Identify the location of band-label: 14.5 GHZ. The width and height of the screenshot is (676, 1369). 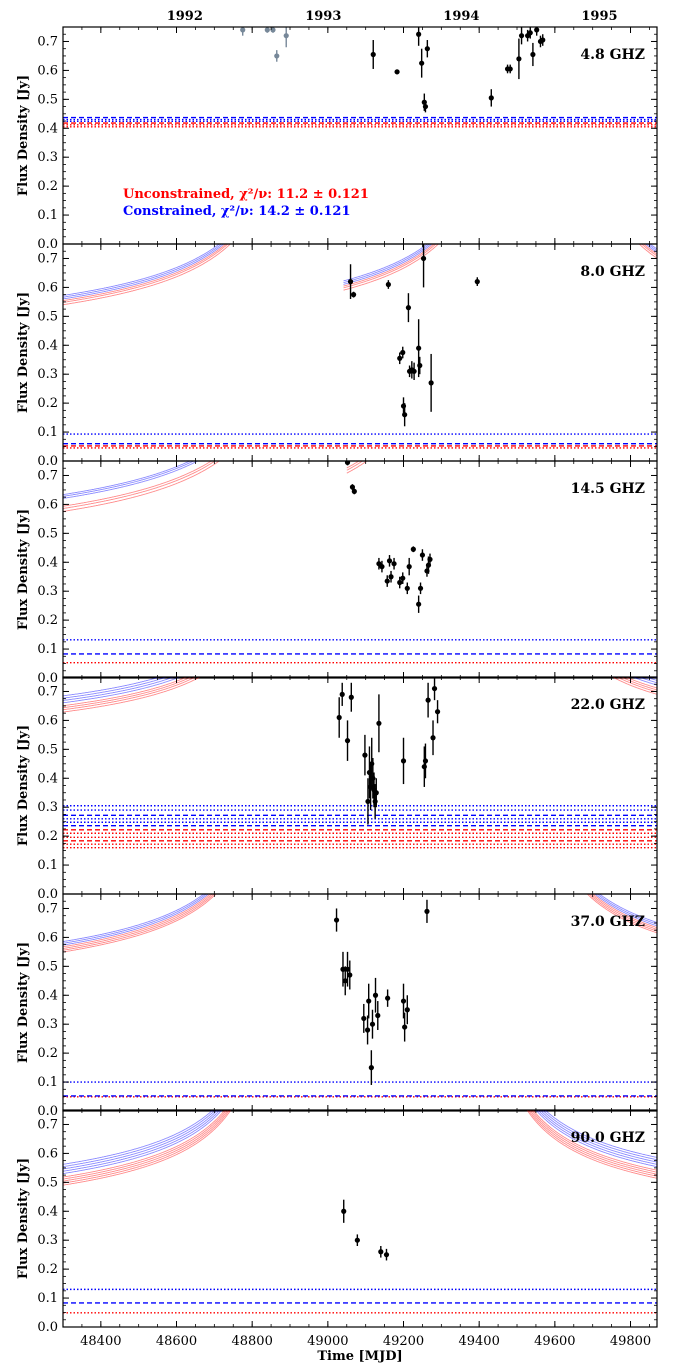
(608, 489).